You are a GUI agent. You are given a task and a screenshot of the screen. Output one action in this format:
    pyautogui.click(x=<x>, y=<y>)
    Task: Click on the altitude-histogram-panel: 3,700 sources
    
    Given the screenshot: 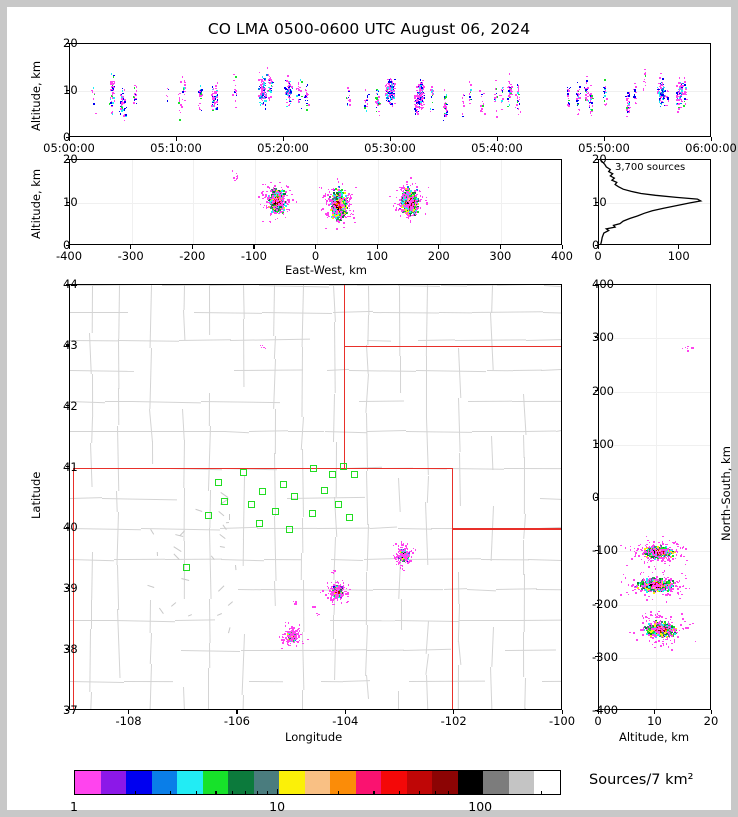 What is the action you would take?
    pyautogui.click(x=654, y=202)
    